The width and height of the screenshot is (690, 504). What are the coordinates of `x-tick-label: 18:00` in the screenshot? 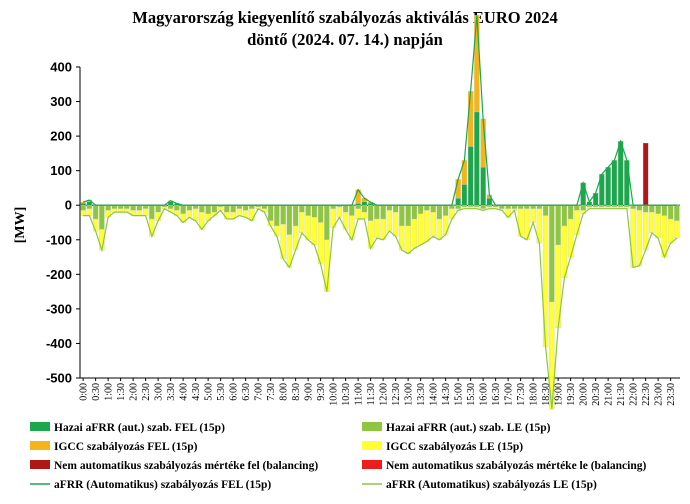 It's located at (534, 394).